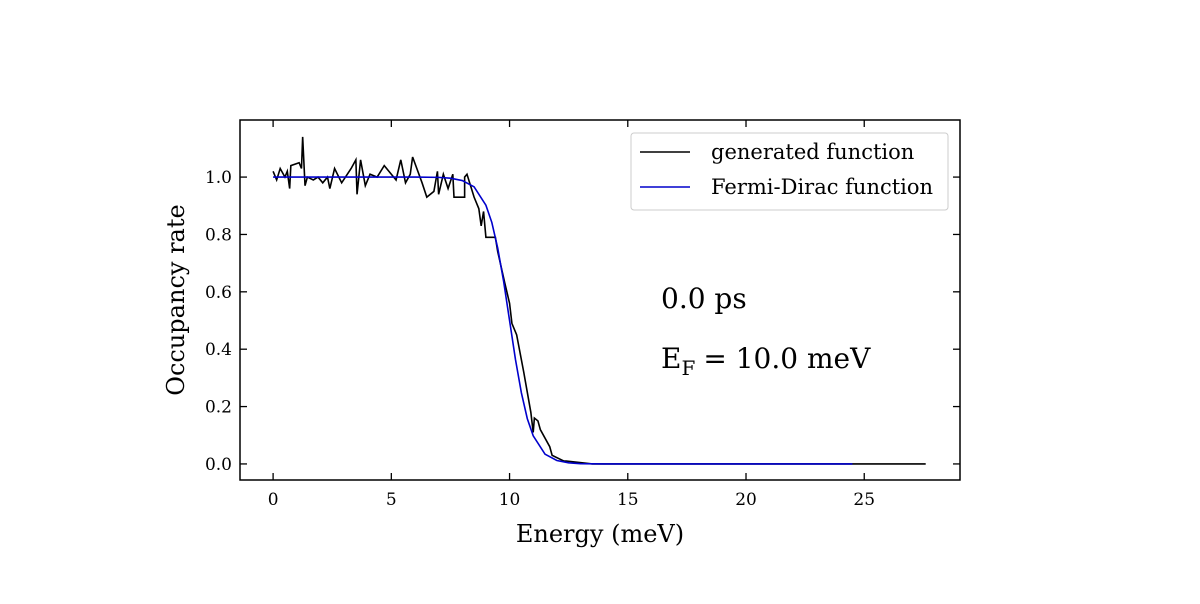 The height and width of the screenshot is (604, 1200). Describe the element at coordinates (746, 500) in the screenshot. I see `x-tick-label: 20` at that location.